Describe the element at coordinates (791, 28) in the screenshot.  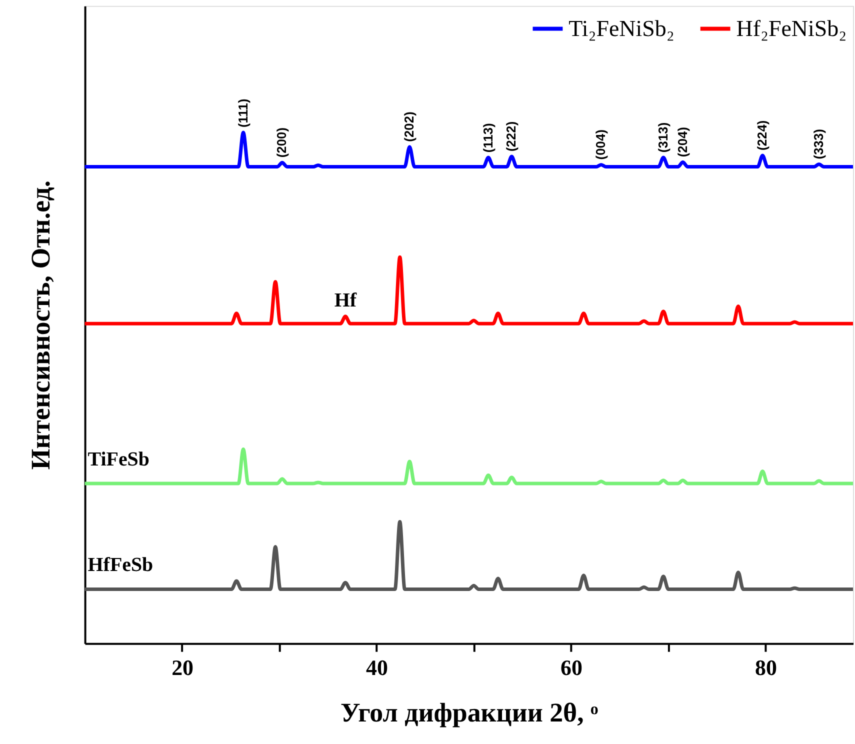
I see `legend-label: Hf₂FeNiSb₂` at that location.